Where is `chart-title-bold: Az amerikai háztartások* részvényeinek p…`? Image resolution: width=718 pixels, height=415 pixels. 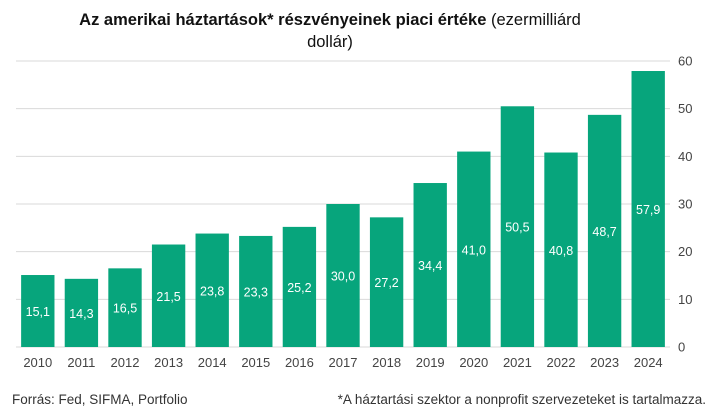 chart-title-bold: Az amerikai háztartások* részvényeinek p… is located at coordinates (283, 20).